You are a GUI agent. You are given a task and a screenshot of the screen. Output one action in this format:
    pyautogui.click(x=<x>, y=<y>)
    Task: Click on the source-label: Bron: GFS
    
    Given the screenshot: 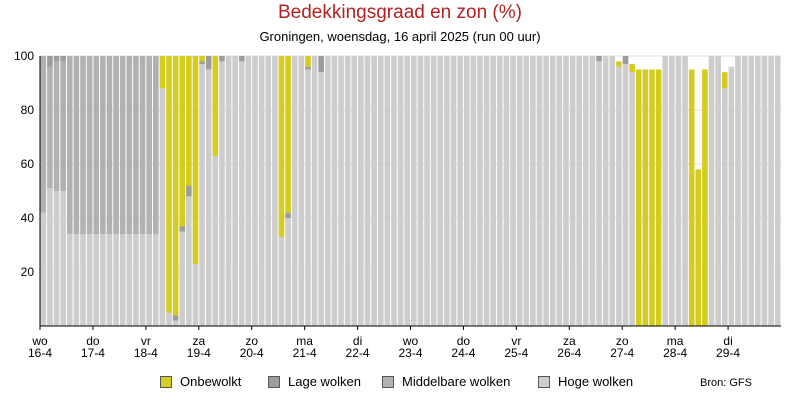 What is the action you would take?
    pyautogui.click(x=726, y=383)
    